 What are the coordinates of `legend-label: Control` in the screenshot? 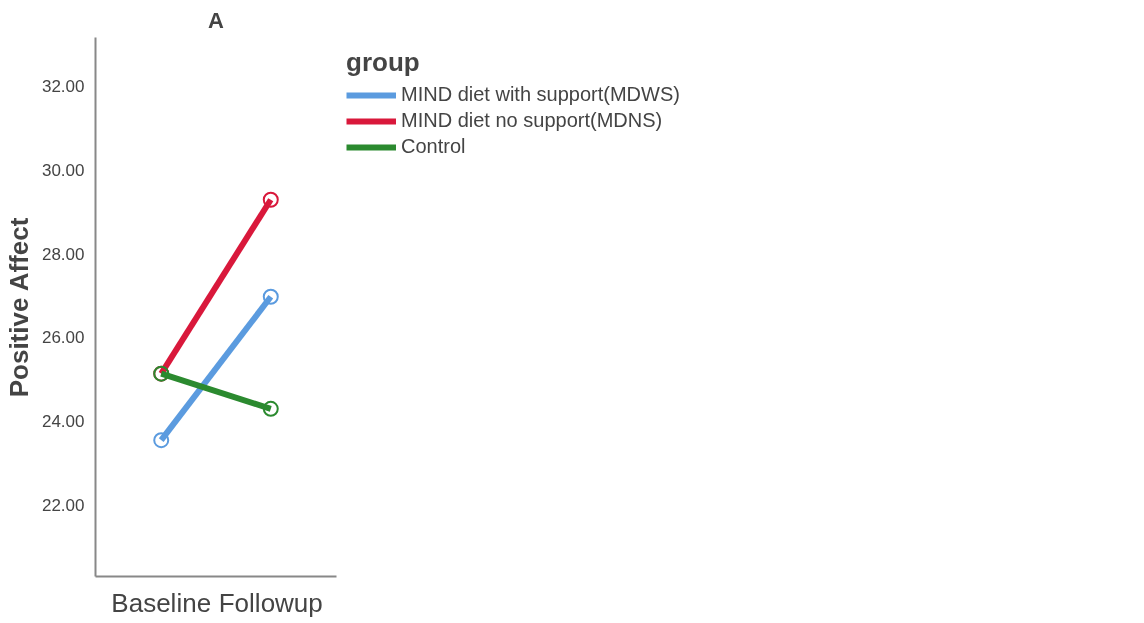 It's located at (434, 146).